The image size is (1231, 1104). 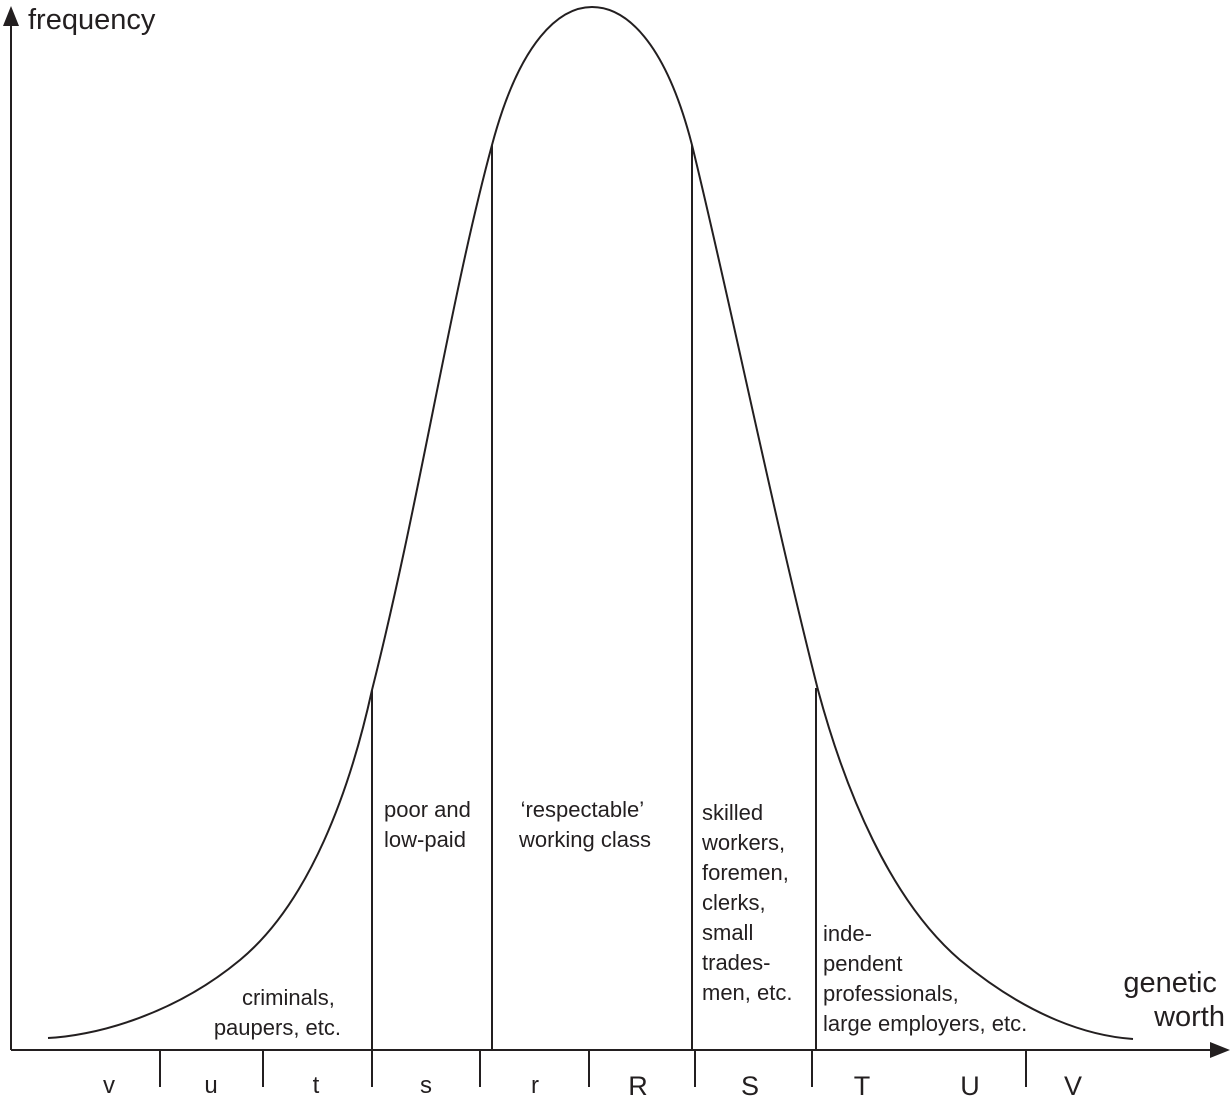 I want to click on band-label-line: pendent, so click(x=863, y=963).